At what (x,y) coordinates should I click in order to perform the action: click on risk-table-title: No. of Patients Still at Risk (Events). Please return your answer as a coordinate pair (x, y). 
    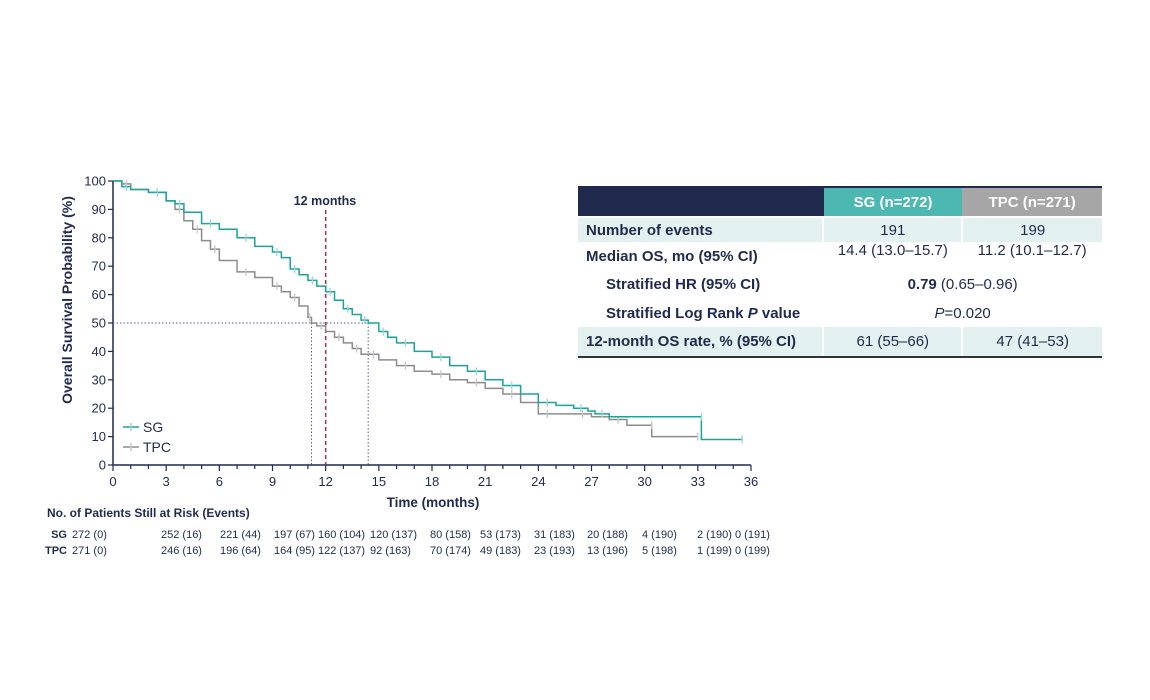
    Looking at the image, I should click on (148, 513).